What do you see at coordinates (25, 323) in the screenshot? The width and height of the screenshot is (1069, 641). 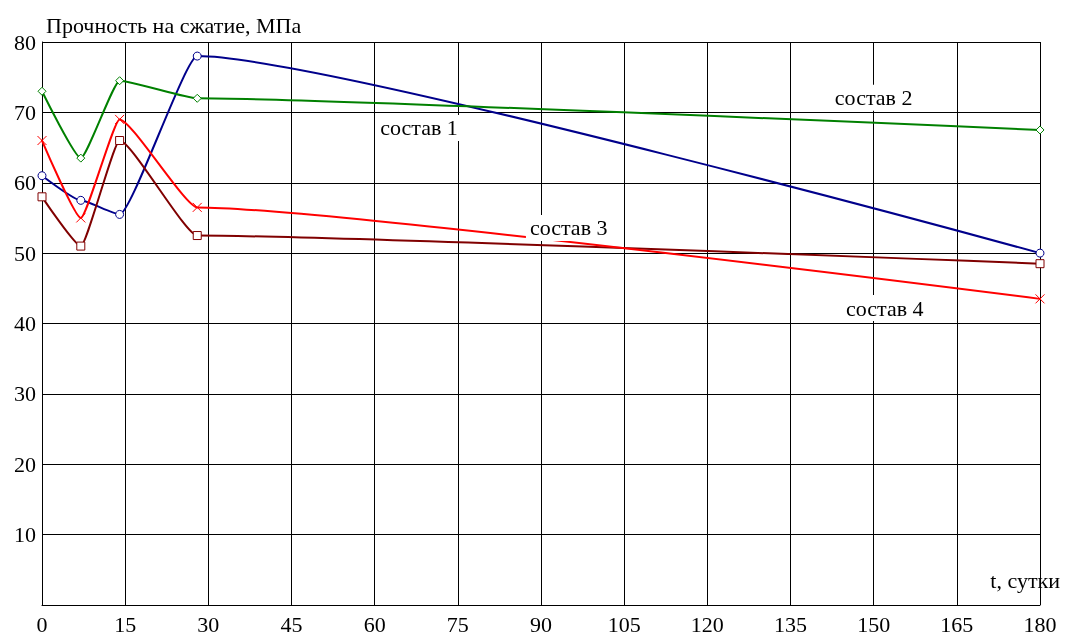 I see `y-tick-label: 40` at bounding box center [25, 323].